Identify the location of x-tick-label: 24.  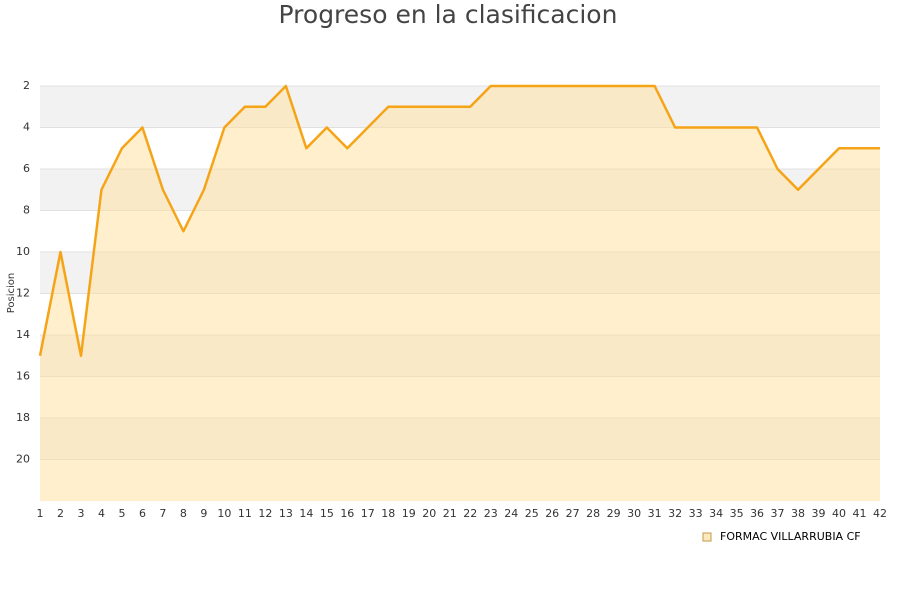
(511, 513).